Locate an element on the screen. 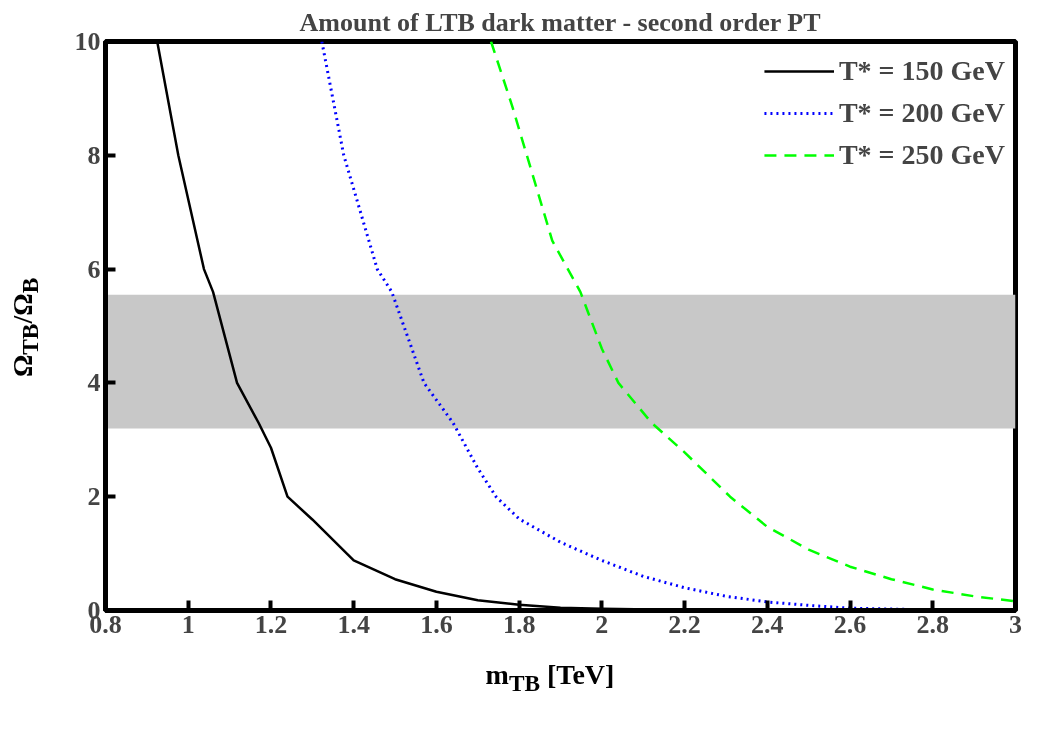  x-tick-label: 1.8 is located at coordinates (519, 624).